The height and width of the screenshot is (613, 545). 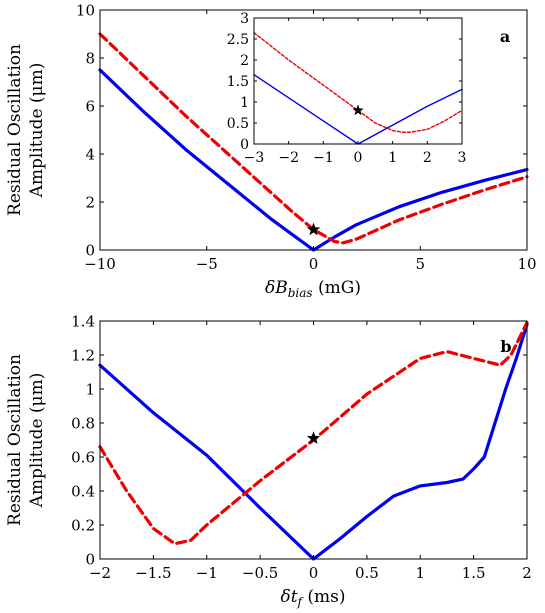 I want to click on panel-a-xtick-label: 0, so click(x=314, y=264).